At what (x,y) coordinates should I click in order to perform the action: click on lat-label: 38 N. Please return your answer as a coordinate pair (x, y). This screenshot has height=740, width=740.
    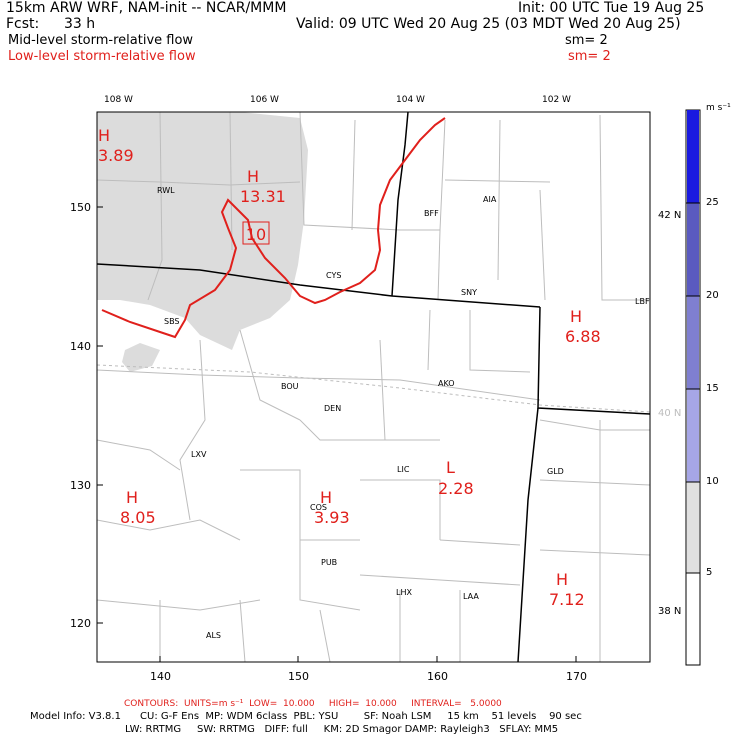
    Looking at the image, I should click on (670, 611).